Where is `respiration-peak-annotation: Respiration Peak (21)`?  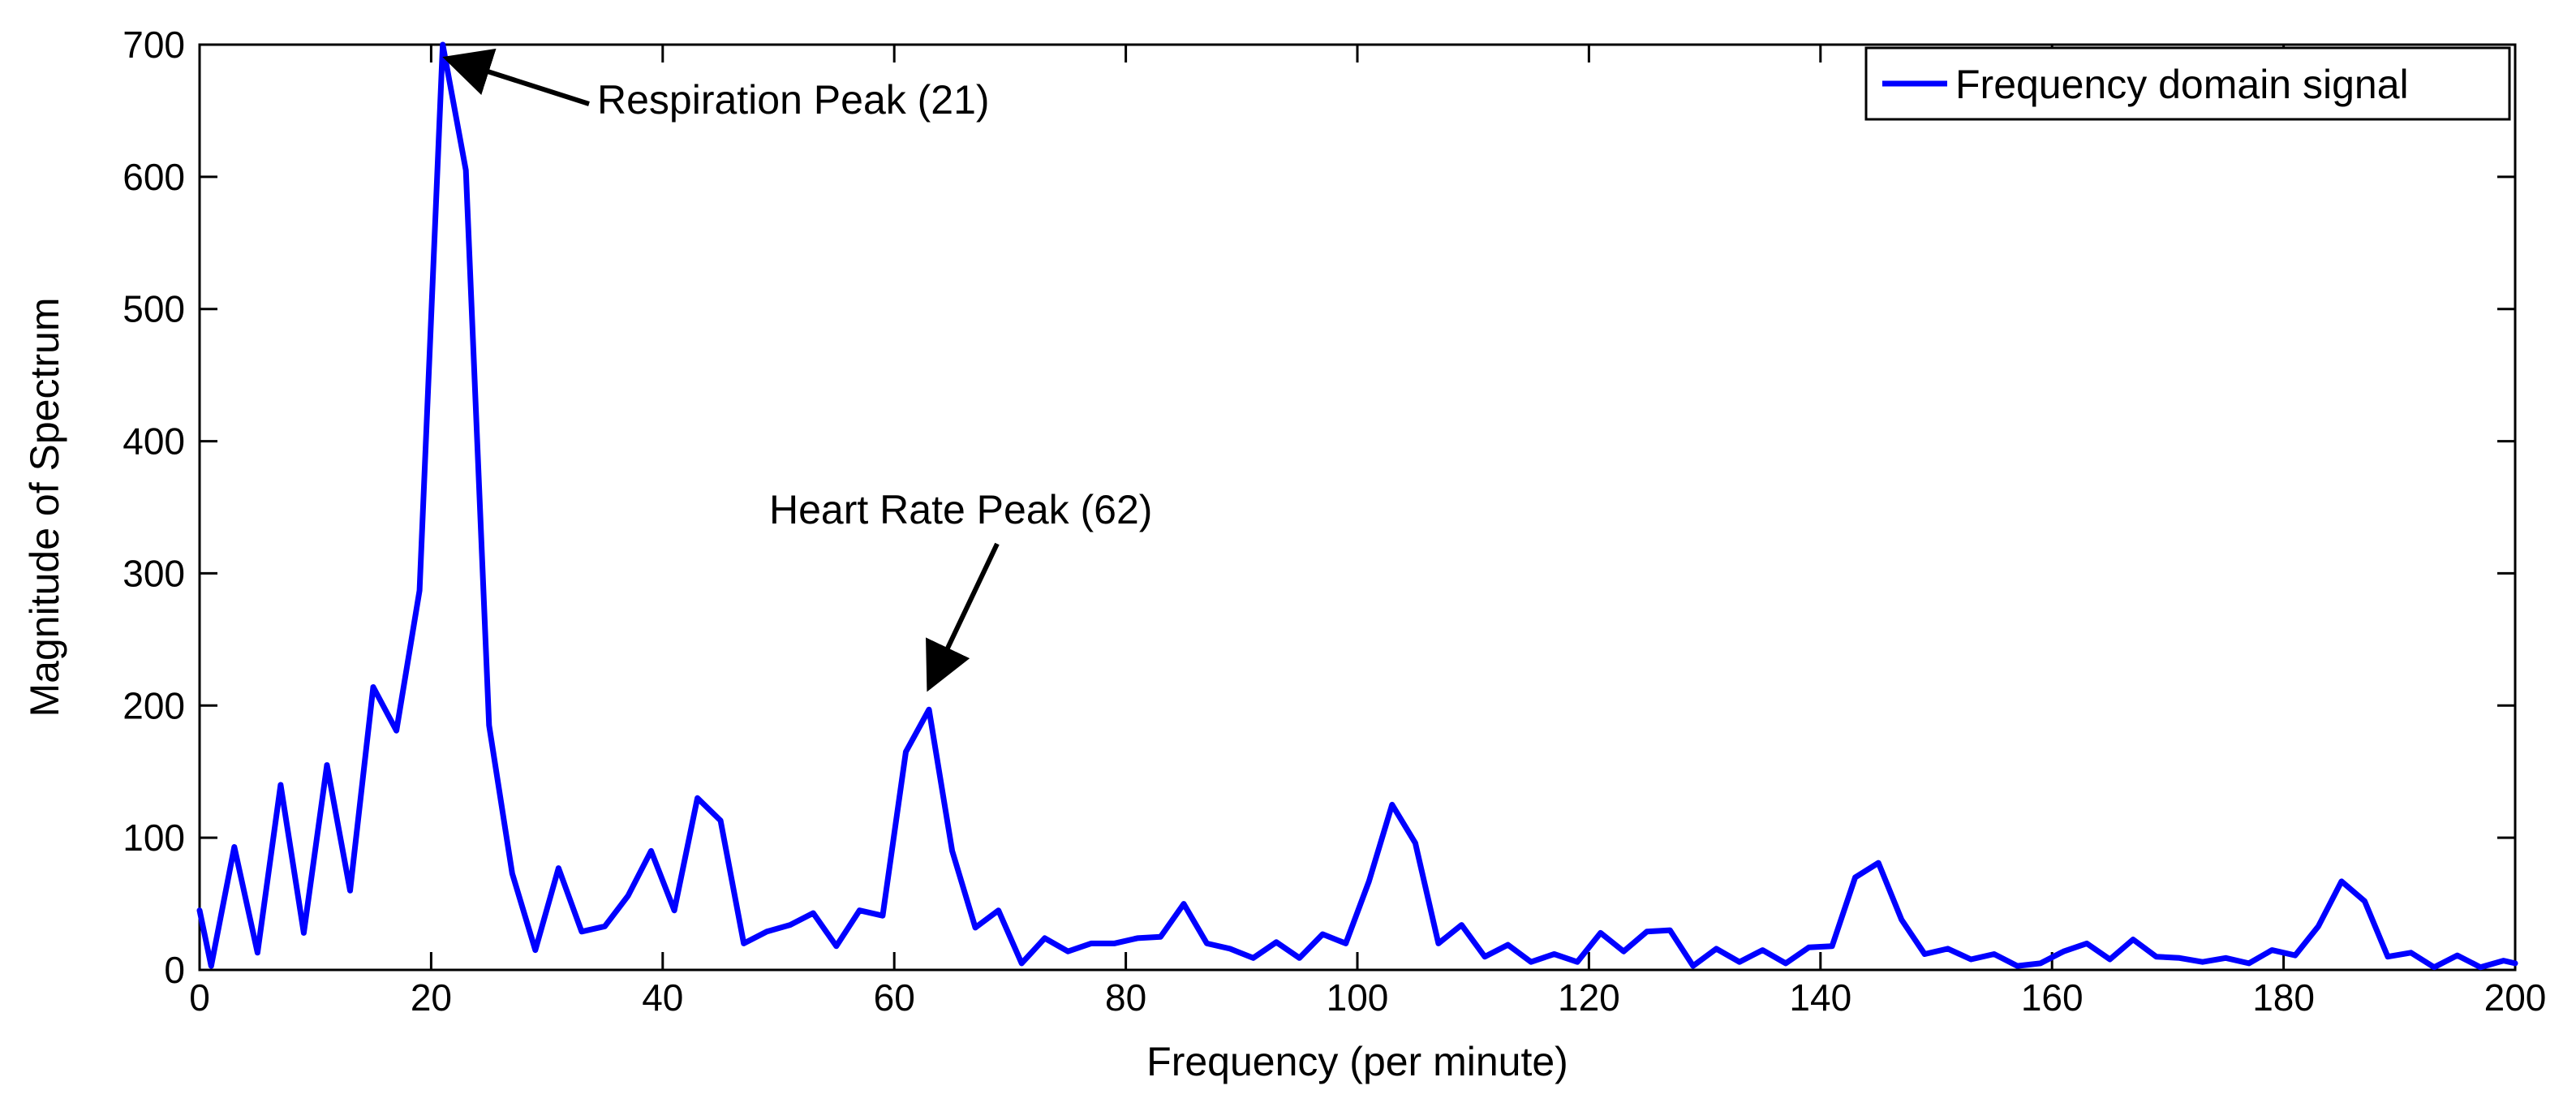
respiration-peak-annotation: Respiration Peak (21) is located at coordinates (793, 100).